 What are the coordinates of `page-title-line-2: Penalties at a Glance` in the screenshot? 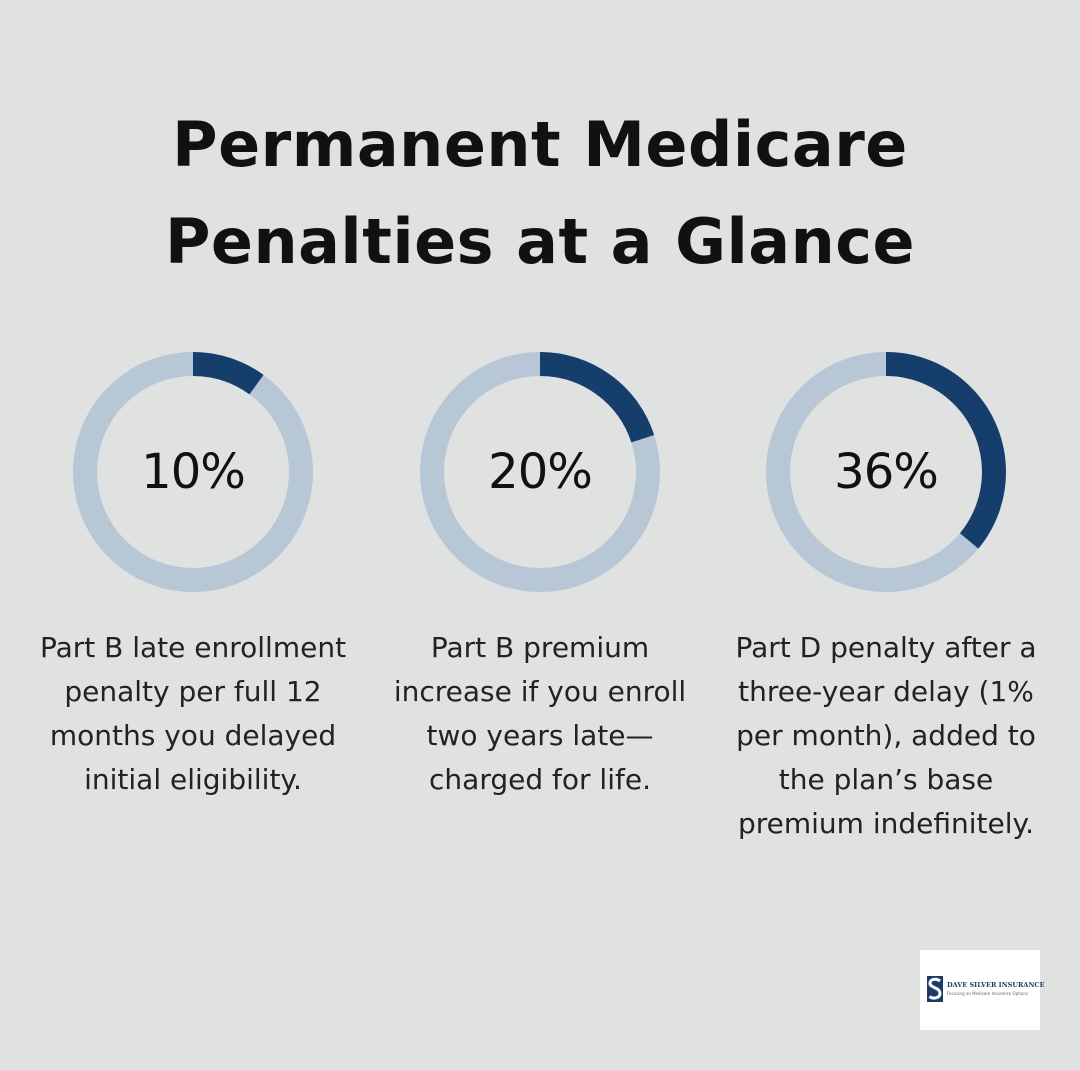 It's located at (540, 241).